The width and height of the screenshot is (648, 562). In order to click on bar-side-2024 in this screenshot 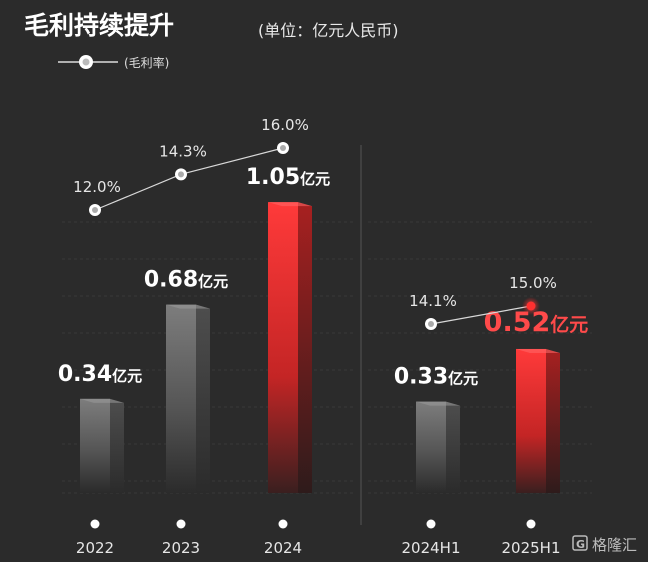, I will do `click(305, 347)`.